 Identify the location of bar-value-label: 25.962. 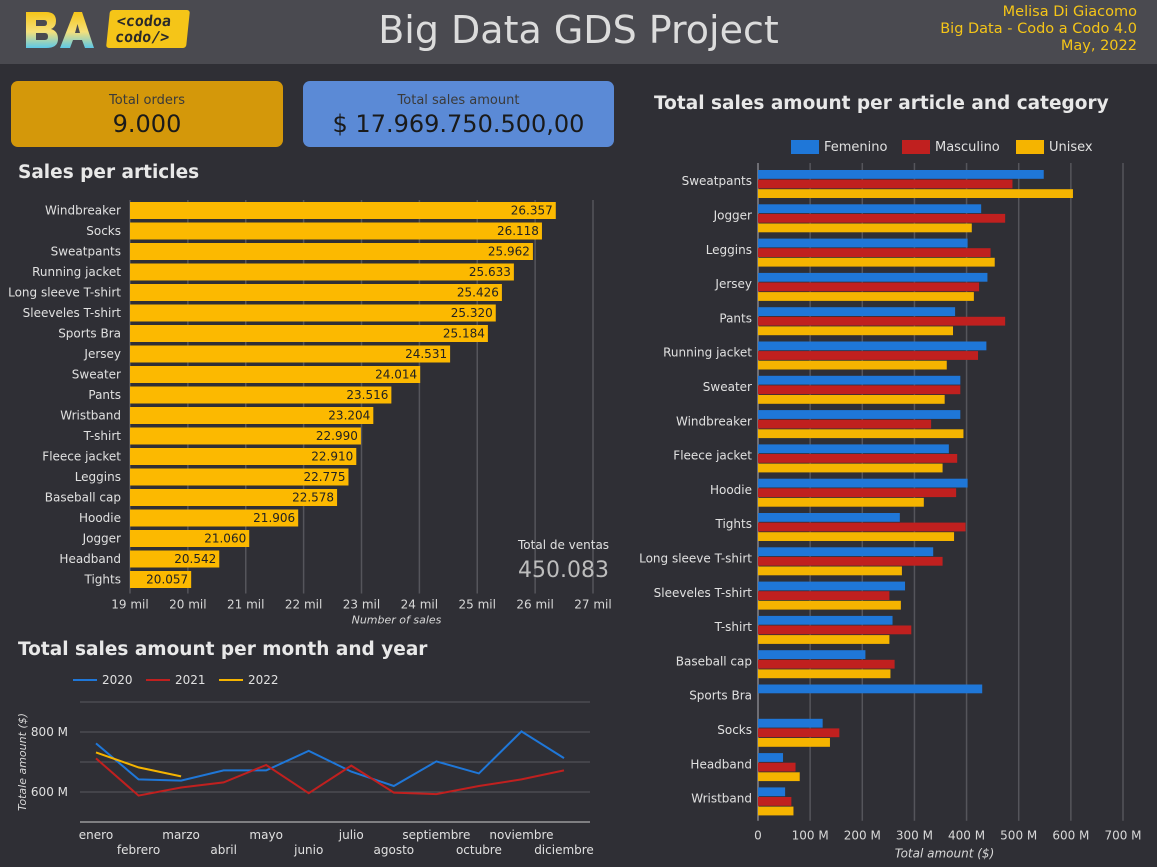
(509, 252).